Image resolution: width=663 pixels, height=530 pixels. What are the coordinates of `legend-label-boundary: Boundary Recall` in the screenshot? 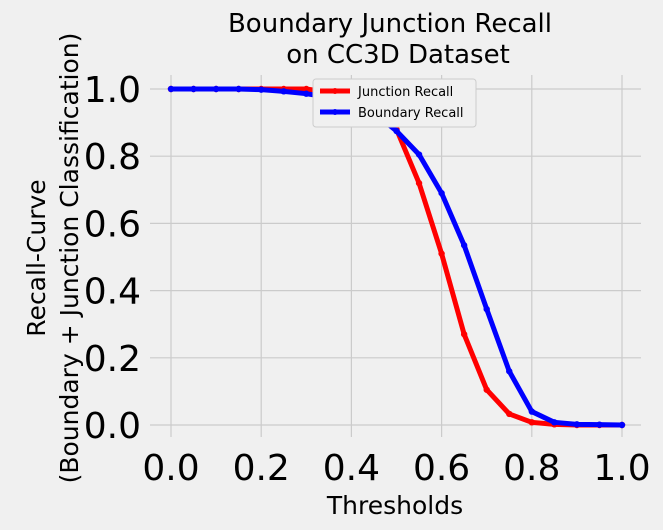 It's located at (411, 113).